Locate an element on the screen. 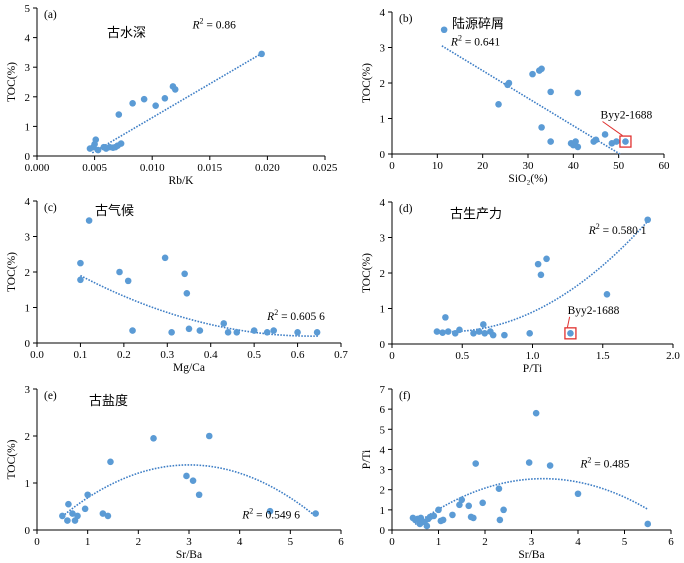 This screenshot has width=684, height=563. chart-f-x-tick-label: 2 is located at coordinates (485, 542).